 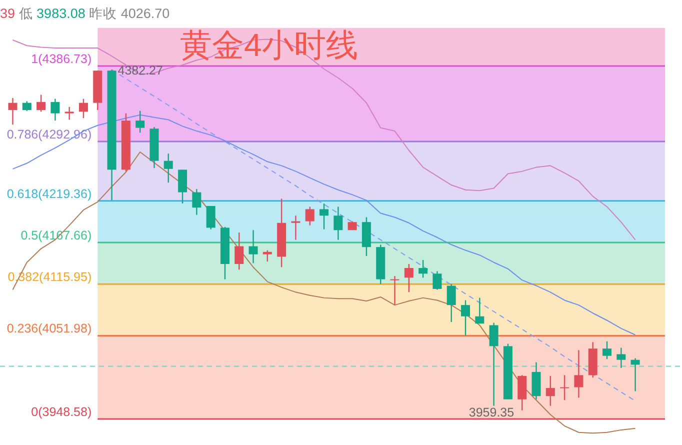 I want to click on annotation: 4382.27, so click(x=141, y=71).